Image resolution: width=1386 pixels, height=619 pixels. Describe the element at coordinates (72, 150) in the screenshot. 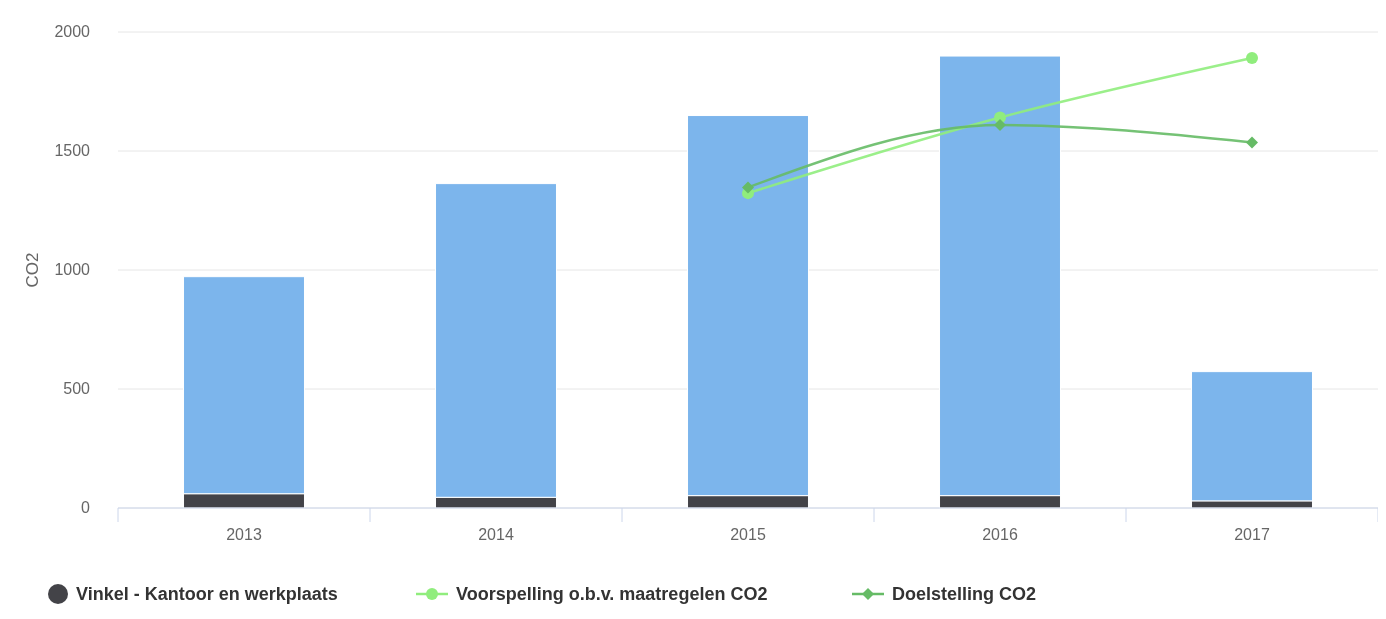

I see `y-tick-label: 1500` at that location.